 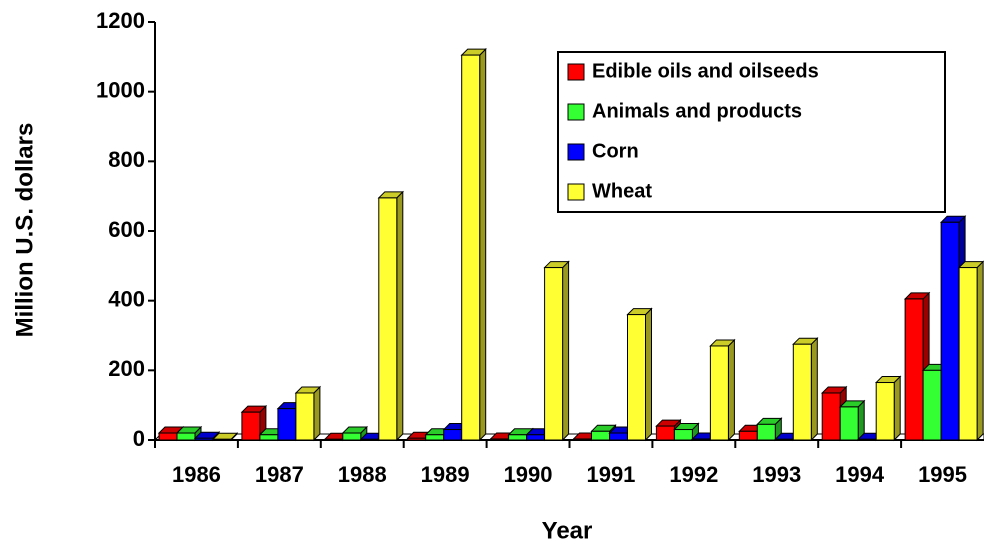 I want to click on x-axis-title: Year, so click(x=567, y=530).